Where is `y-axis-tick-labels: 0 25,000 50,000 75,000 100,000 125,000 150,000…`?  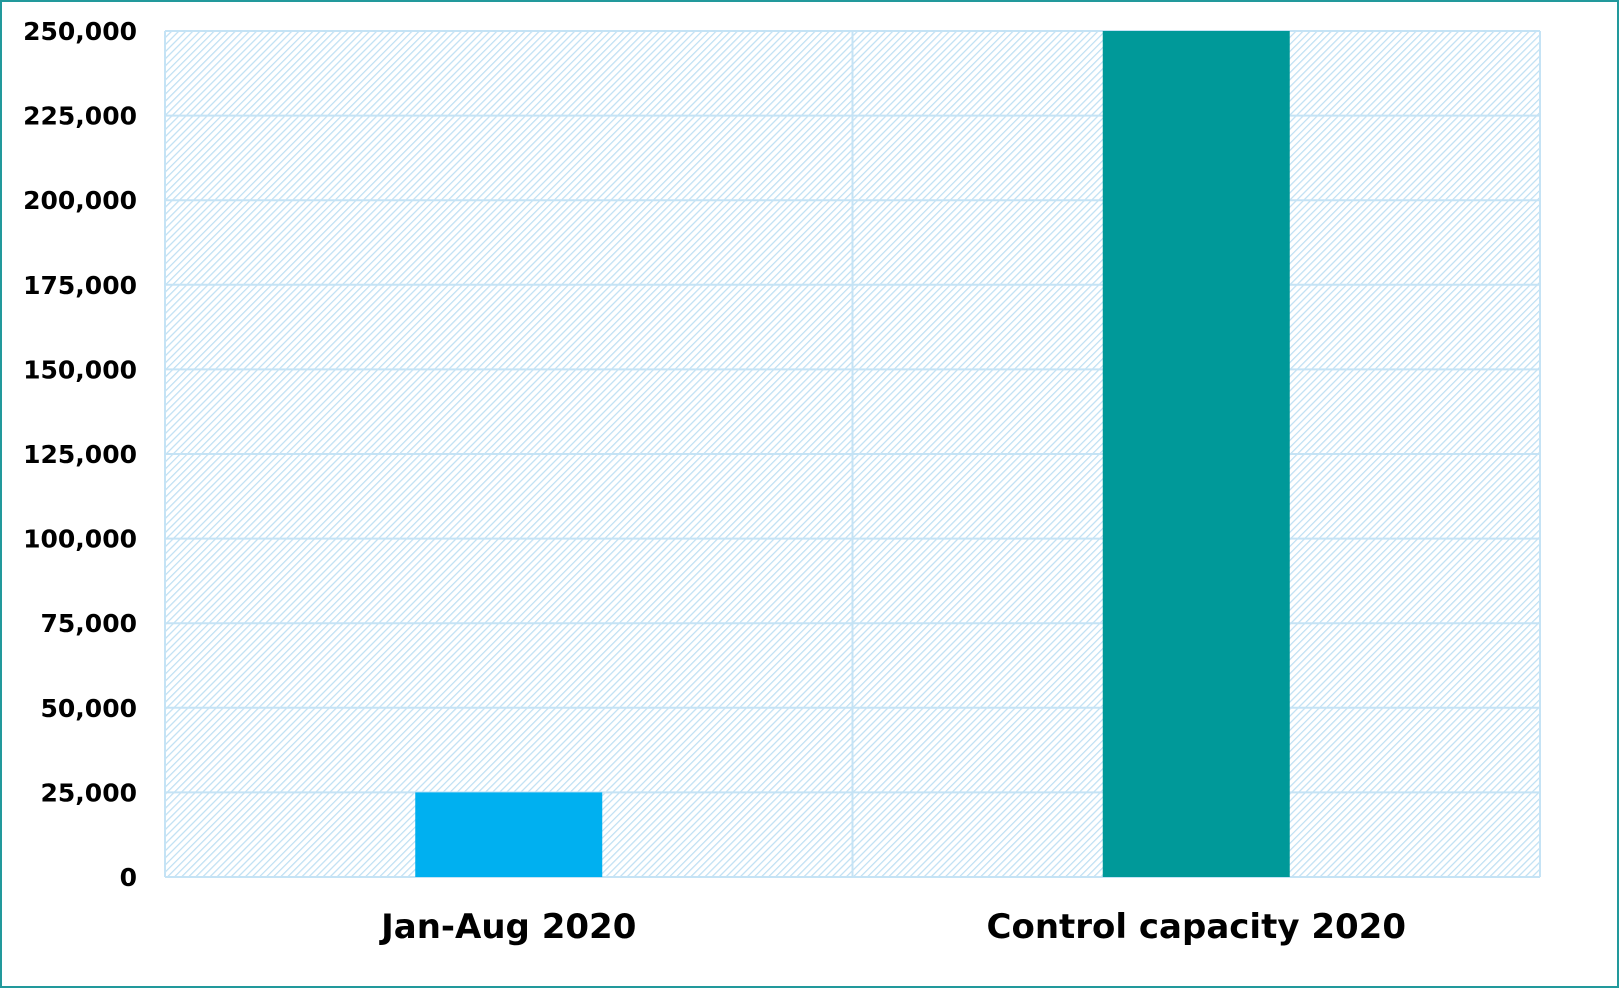
y-axis-tick-labels: 0 25,000 50,000 75,000 100,000 125,000 150,000… is located at coordinates (80, 454).